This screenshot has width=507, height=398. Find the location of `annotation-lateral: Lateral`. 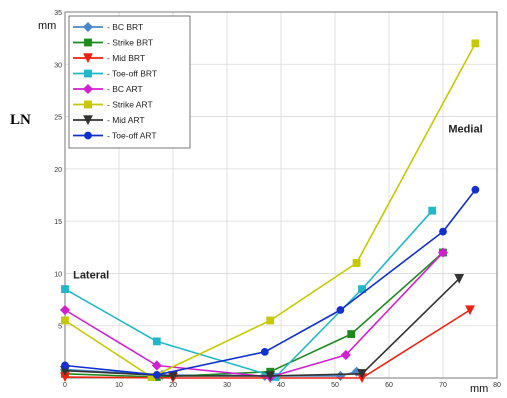

annotation-lateral: Lateral is located at coordinates (91, 276).